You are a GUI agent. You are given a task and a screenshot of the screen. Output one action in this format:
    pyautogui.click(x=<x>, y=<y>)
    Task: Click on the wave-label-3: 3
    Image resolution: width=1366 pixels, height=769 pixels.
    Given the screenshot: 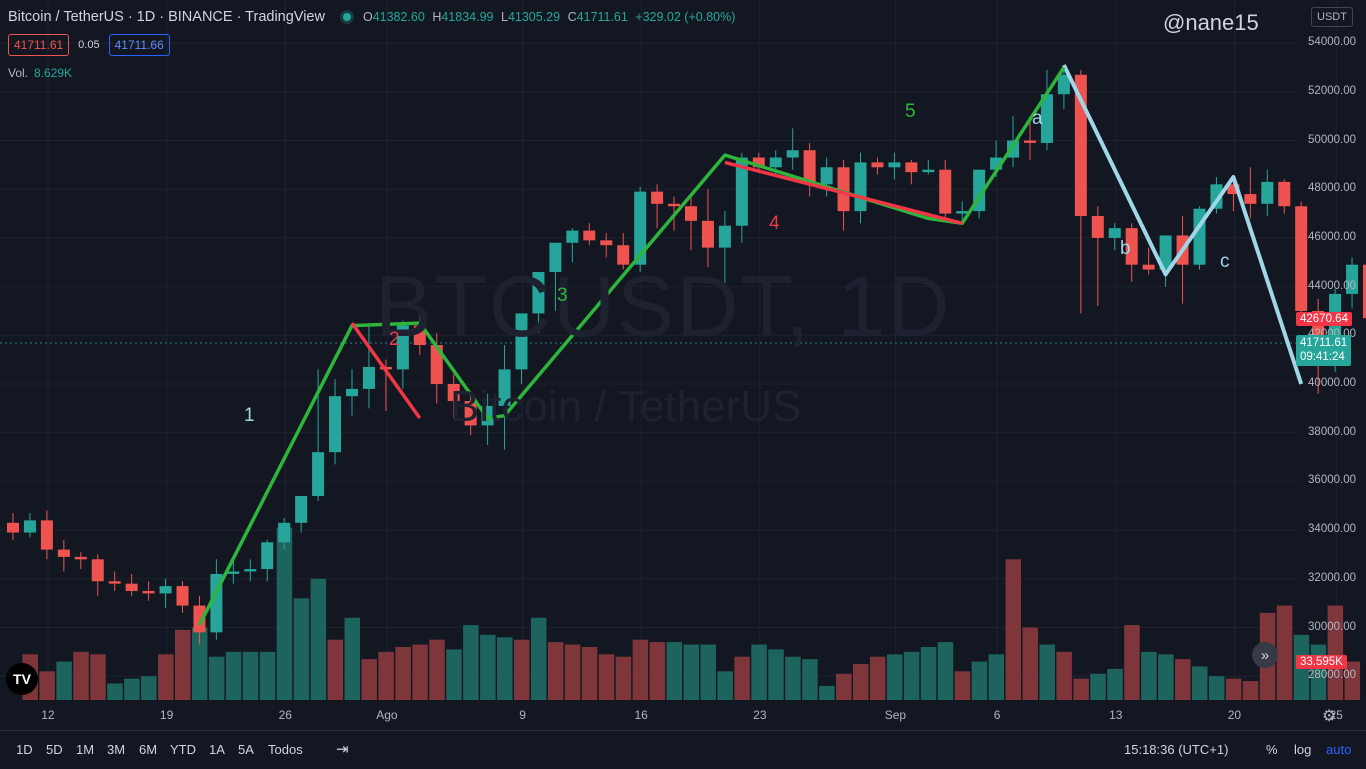 What is the action you would take?
    pyautogui.click(x=562, y=295)
    